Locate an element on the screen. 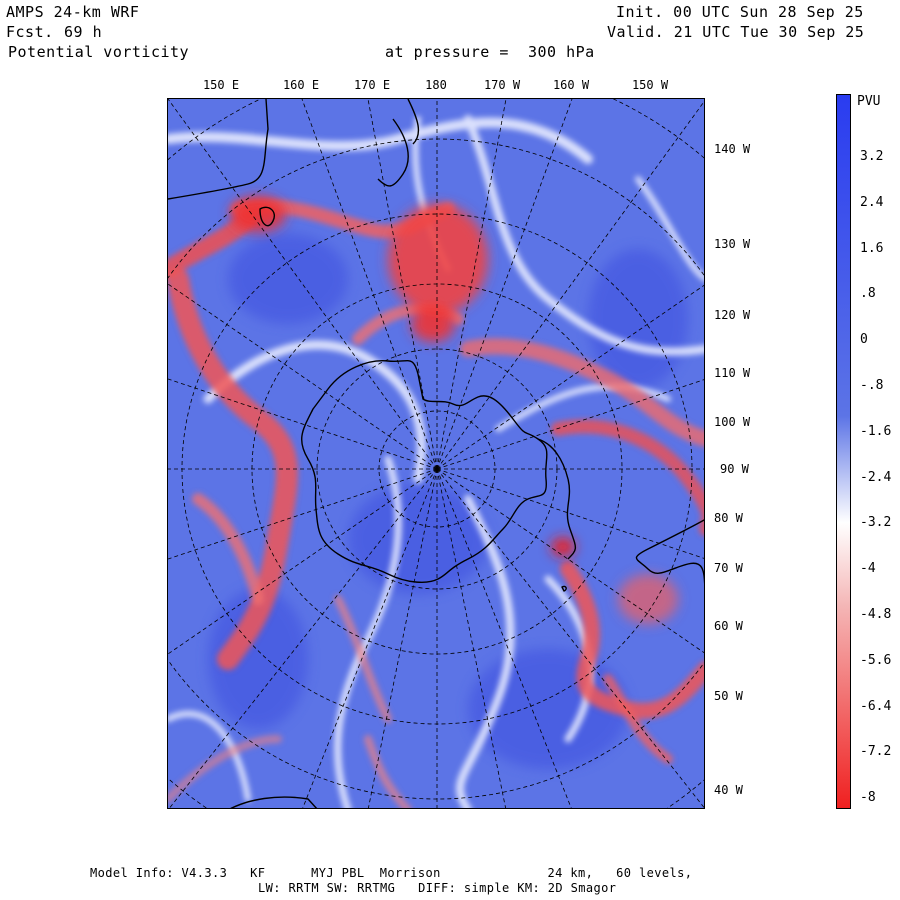  meridian-label: 80 W is located at coordinates (728, 518).